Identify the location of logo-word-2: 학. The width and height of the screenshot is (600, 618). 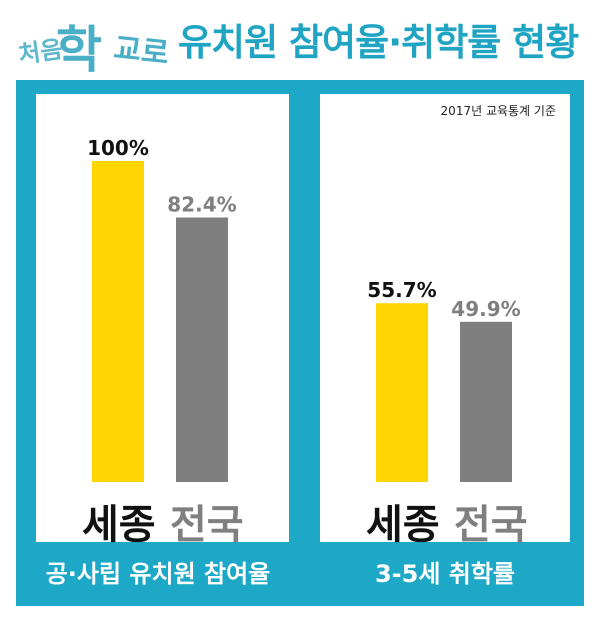
(79, 50).